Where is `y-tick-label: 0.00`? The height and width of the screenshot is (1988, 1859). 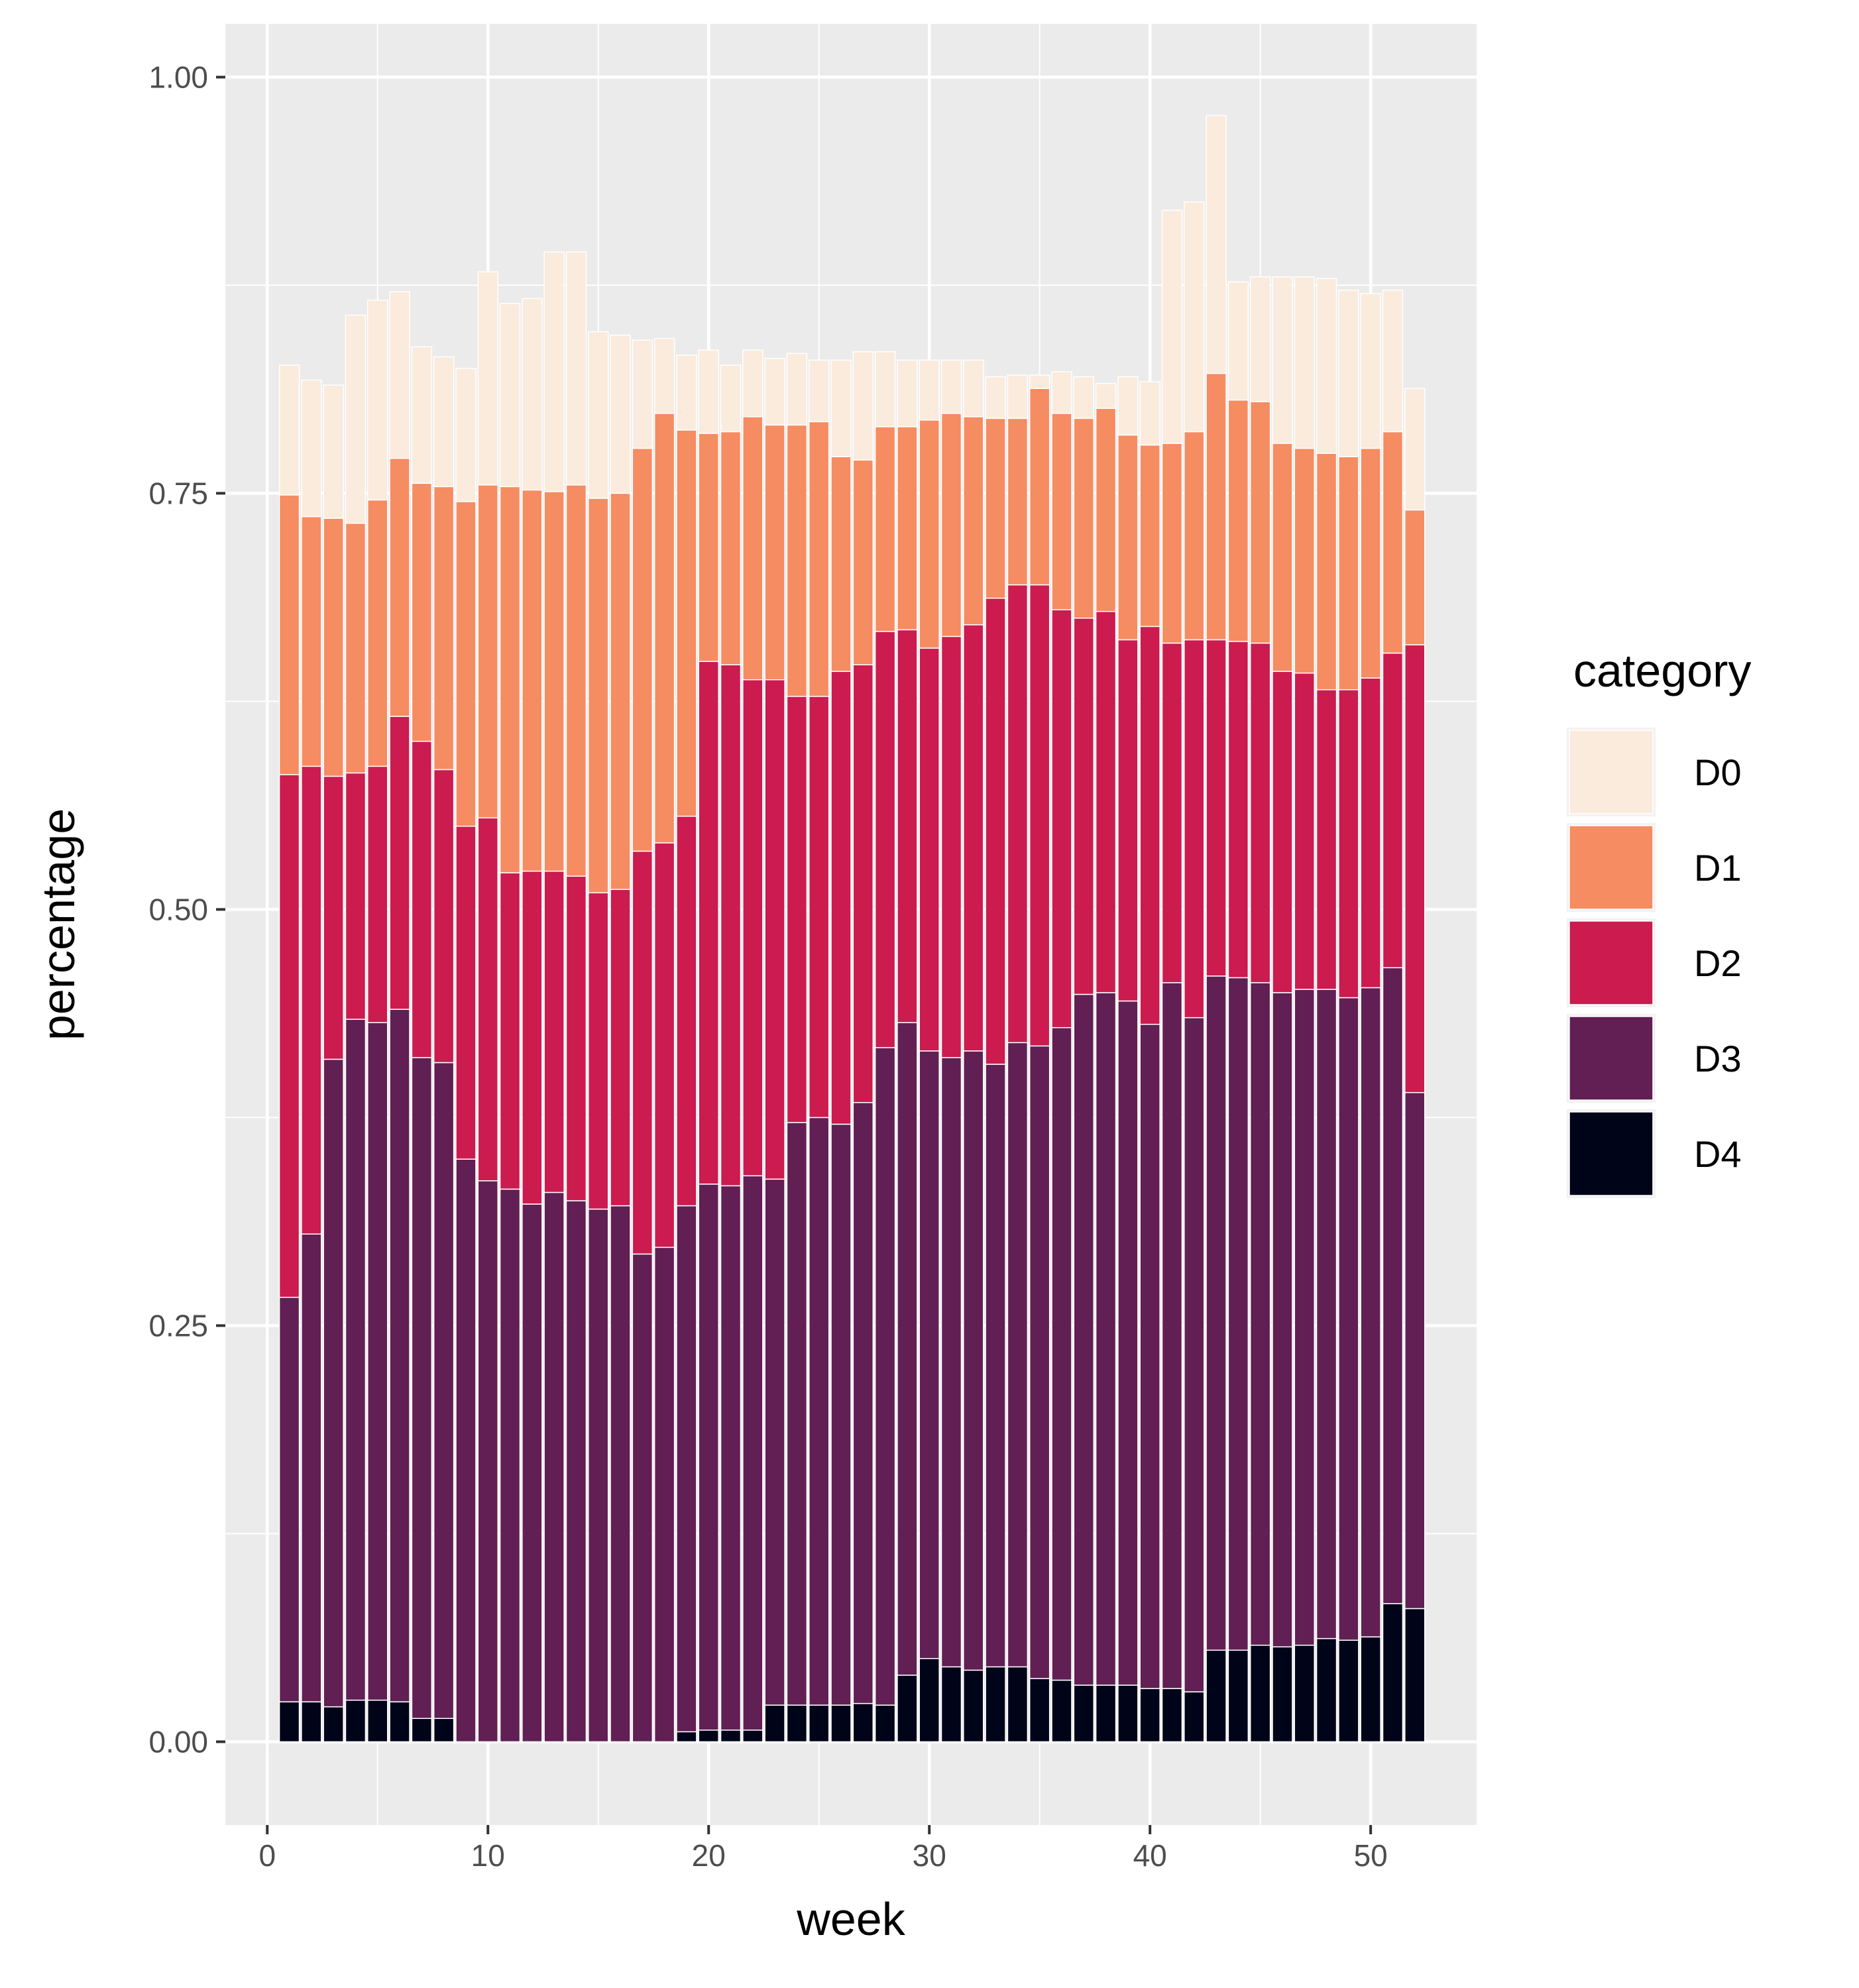
y-tick-label: 0.00 is located at coordinates (178, 1741).